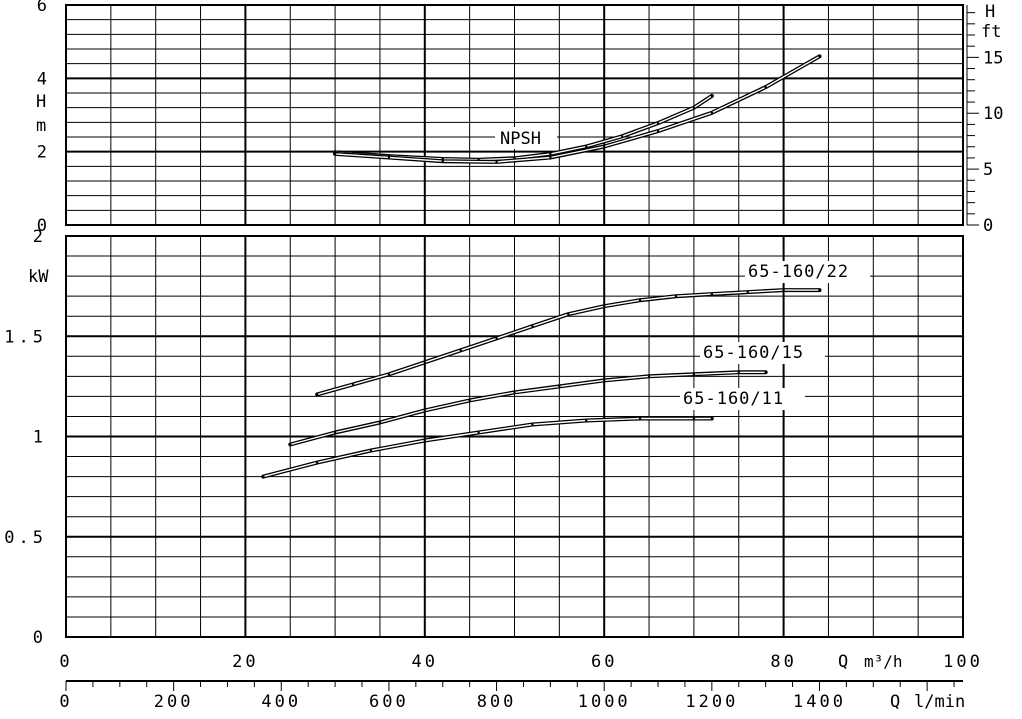  What do you see at coordinates (528, 408) in the screenshot?
I see `power-curve-2-inner` at bounding box center [528, 408].